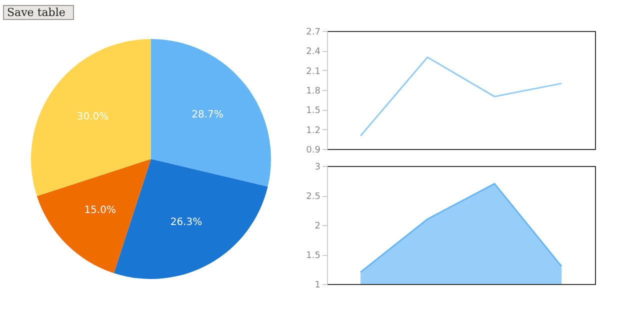  What do you see at coordinates (100, 210) in the screenshot?
I see `data-label: 15.0%` at bounding box center [100, 210].